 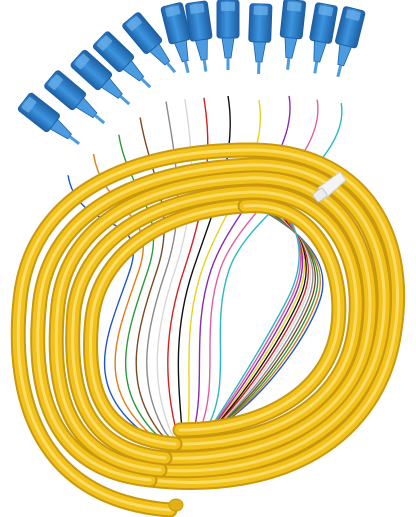 What do you see at coordinates (329, 187) in the screenshot?
I see `cable-tie` at bounding box center [329, 187].